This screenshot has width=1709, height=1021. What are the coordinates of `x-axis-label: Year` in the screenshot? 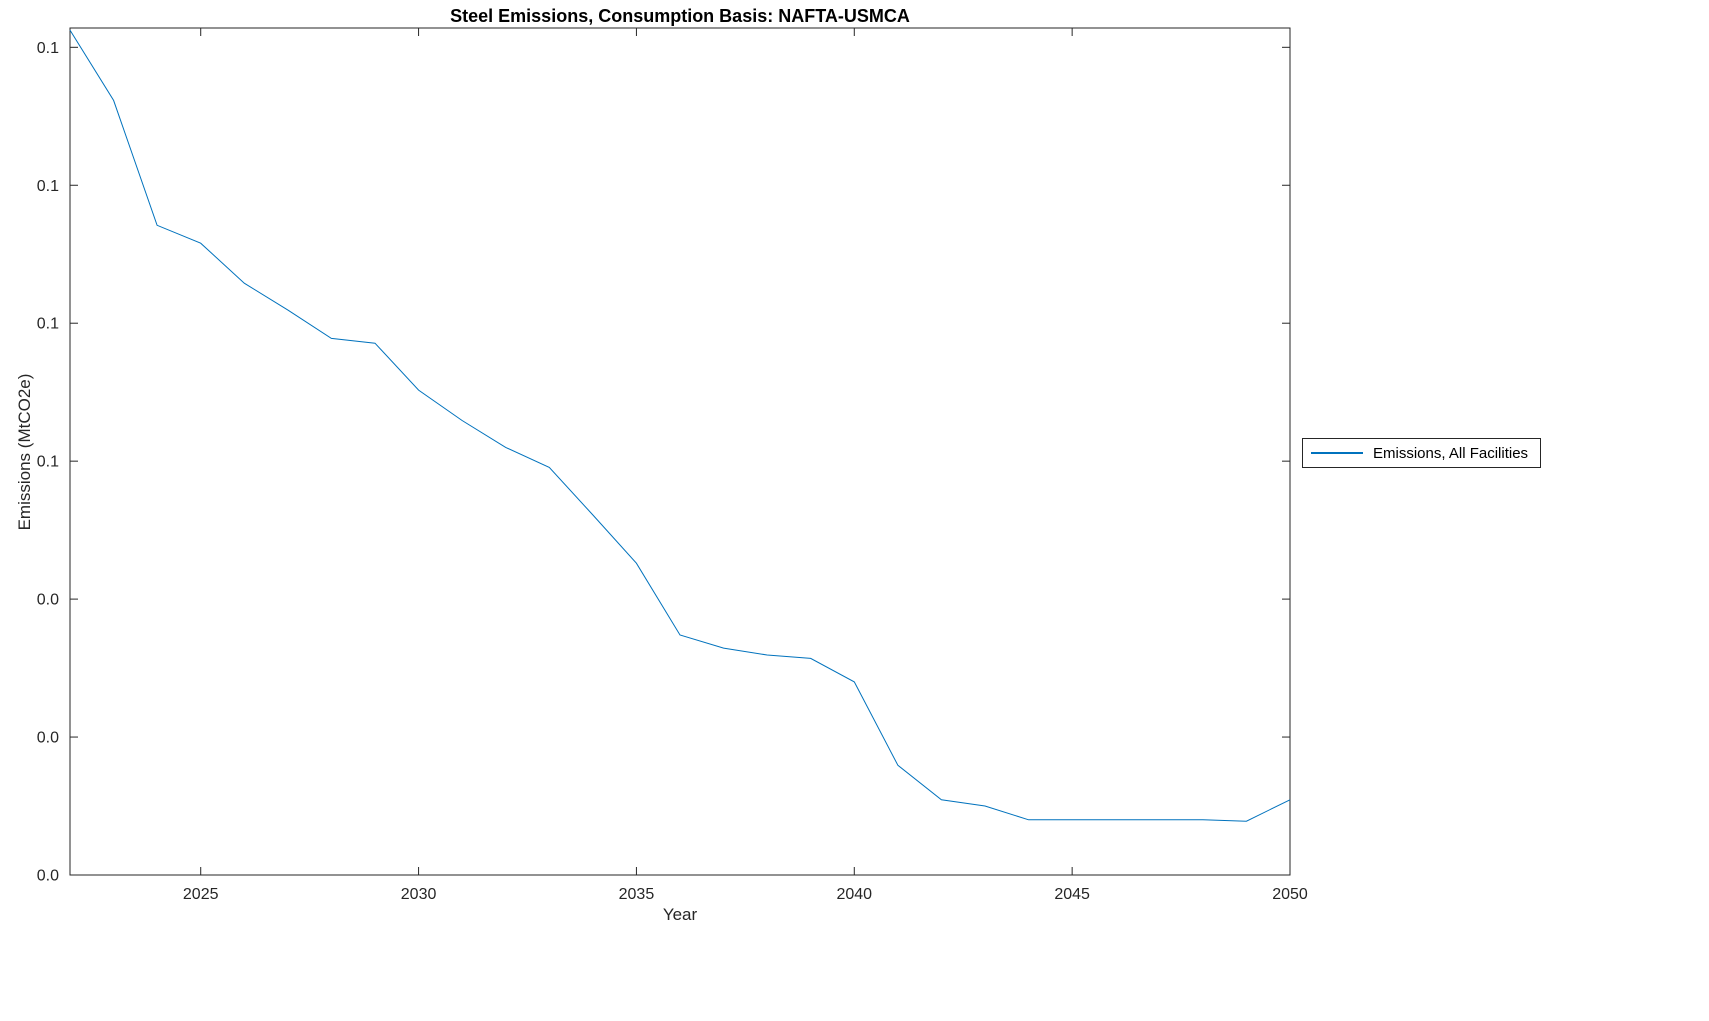 It's located at (680, 914).